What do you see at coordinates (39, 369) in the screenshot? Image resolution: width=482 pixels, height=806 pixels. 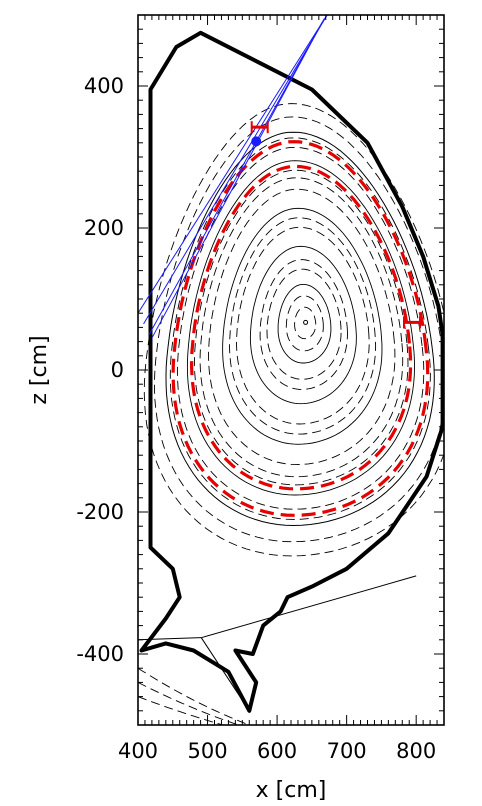 I see `y-axis-title: z [cm]` at bounding box center [39, 369].